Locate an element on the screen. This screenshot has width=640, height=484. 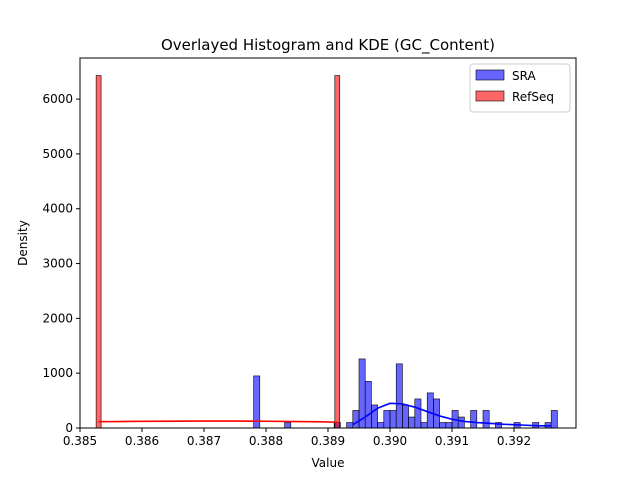
y-axis-ticks: 0 1000 2000 3000 4000 5000 6000 is located at coordinates (61, 263).